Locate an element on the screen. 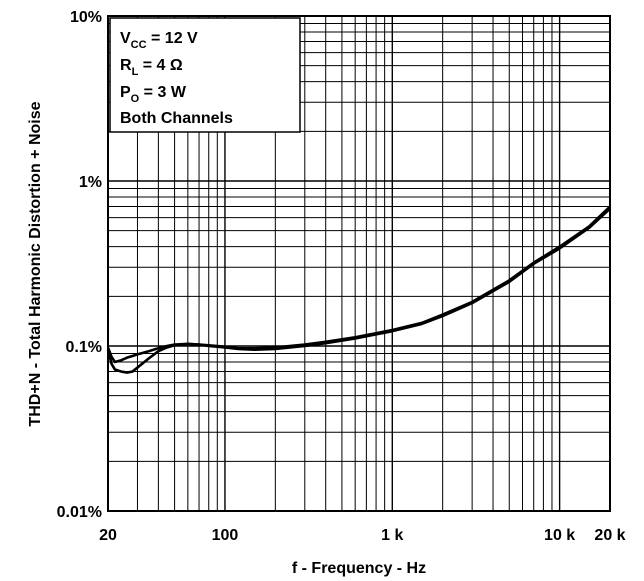 This screenshot has height=581, width=644. y-tick-label: 0.1% is located at coordinates (84, 347).